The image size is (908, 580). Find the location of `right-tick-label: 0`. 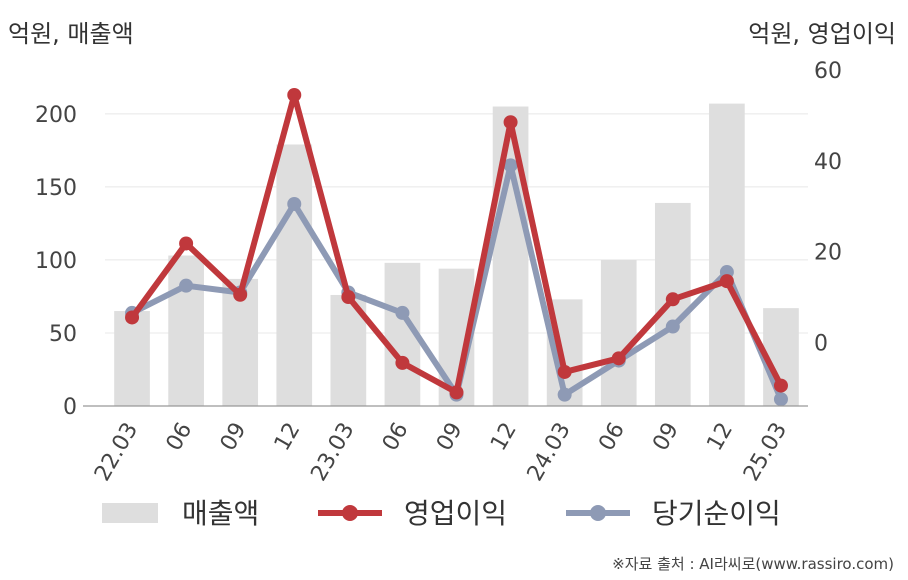

right-tick-label: 0 is located at coordinates (821, 343).